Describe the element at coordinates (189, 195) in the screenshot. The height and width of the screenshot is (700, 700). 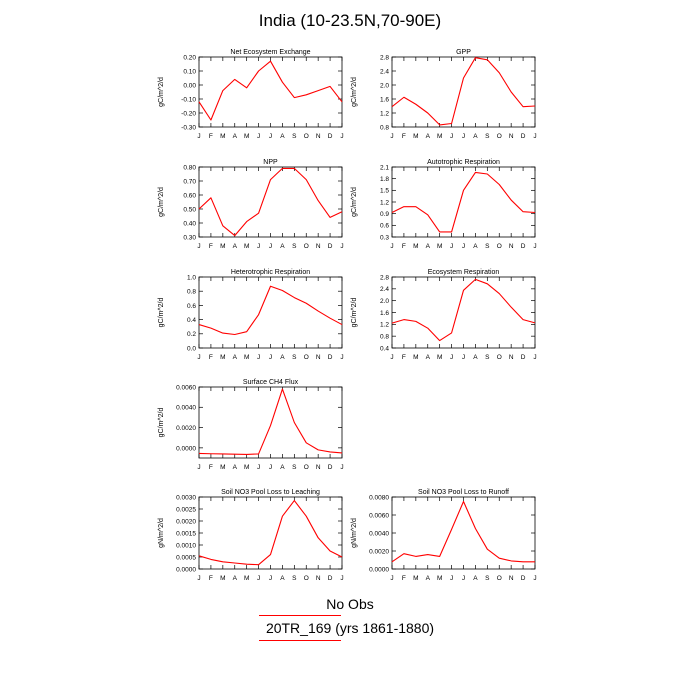
I see `y-tick-label: 0.60` at that location.